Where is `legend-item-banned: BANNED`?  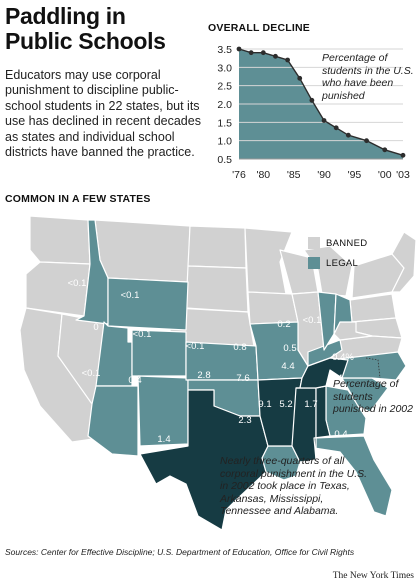
legend-item-banned: BANNED is located at coordinates (337, 243).